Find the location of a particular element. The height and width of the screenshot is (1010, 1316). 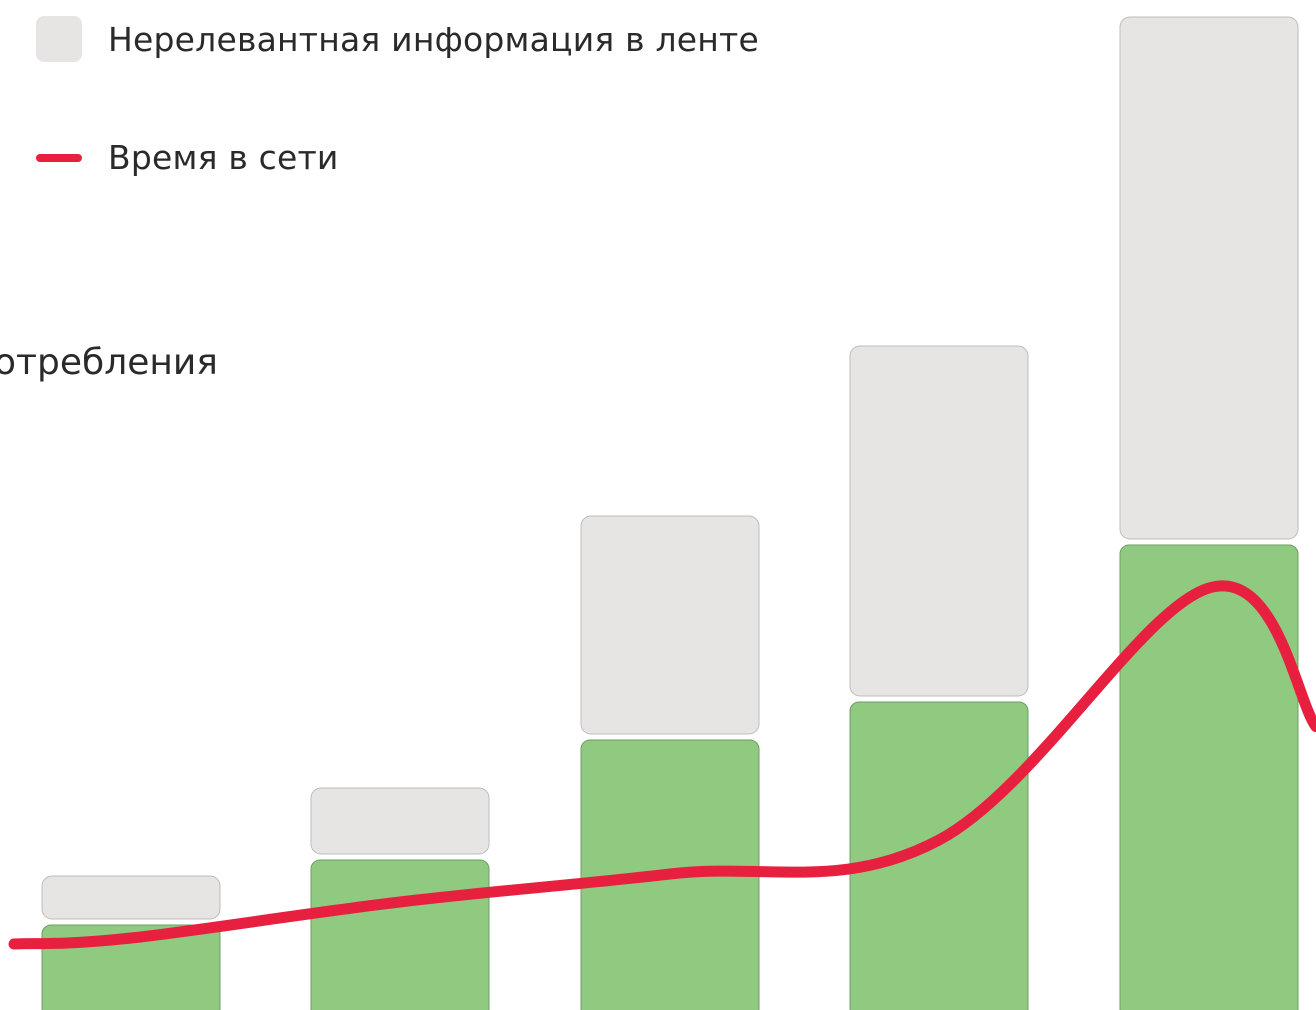

legend-swatch-time-online is located at coordinates (59, 157).